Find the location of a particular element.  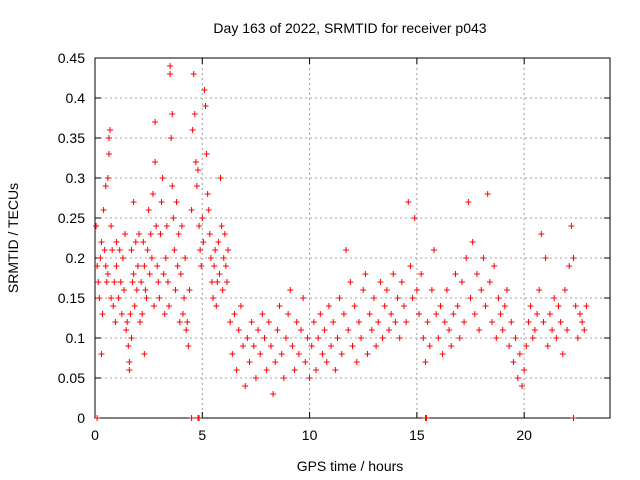

y-tick-label: 0.05 is located at coordinates (71, 378).